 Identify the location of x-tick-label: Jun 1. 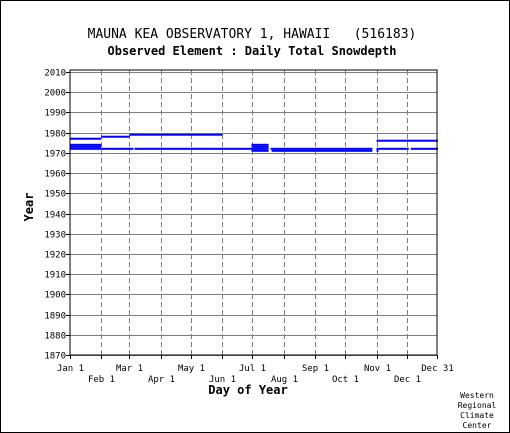
(222, 380).